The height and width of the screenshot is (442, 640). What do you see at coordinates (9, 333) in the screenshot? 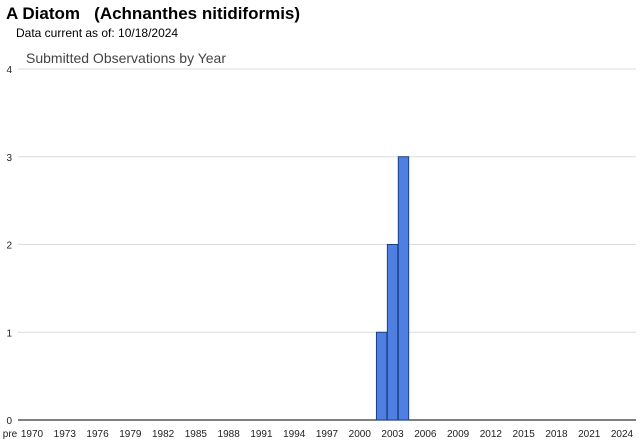
I see `y-tick-label: 1` at bounding box center [9, 333].